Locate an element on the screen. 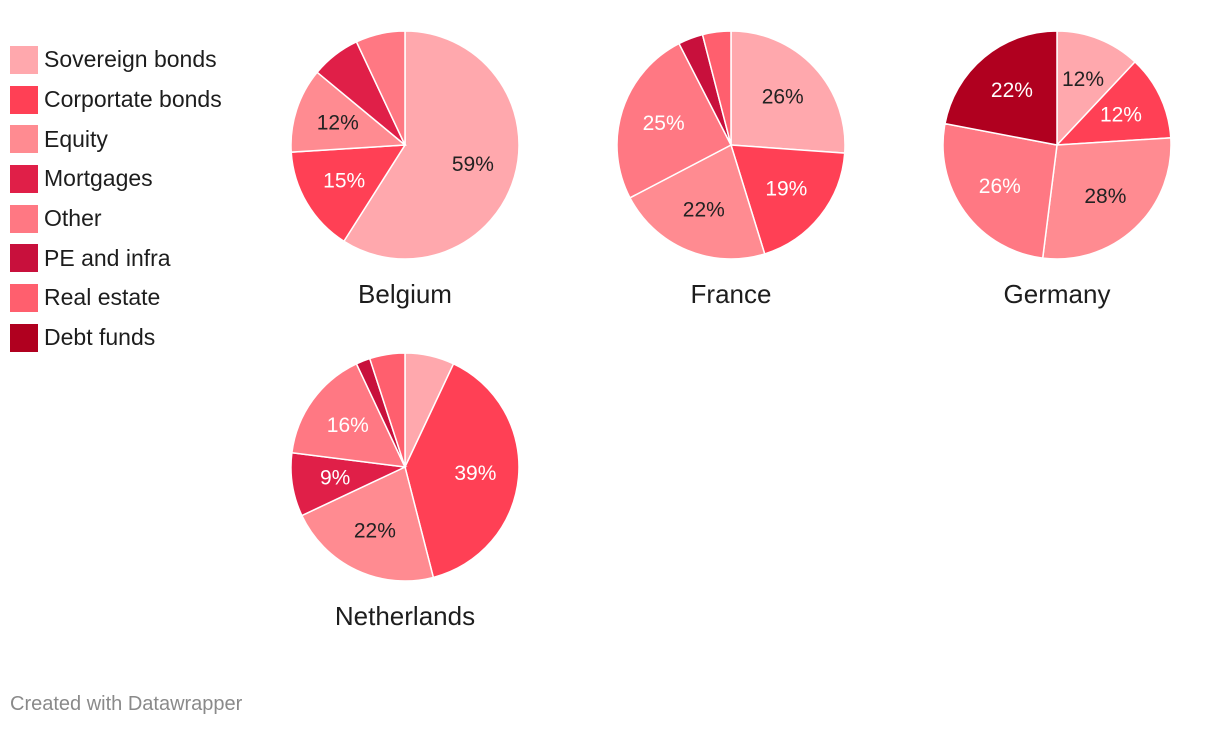 The width and height of the screenshot is (1220, 730). slice-label: 15% is located at coordinates (344, 180).